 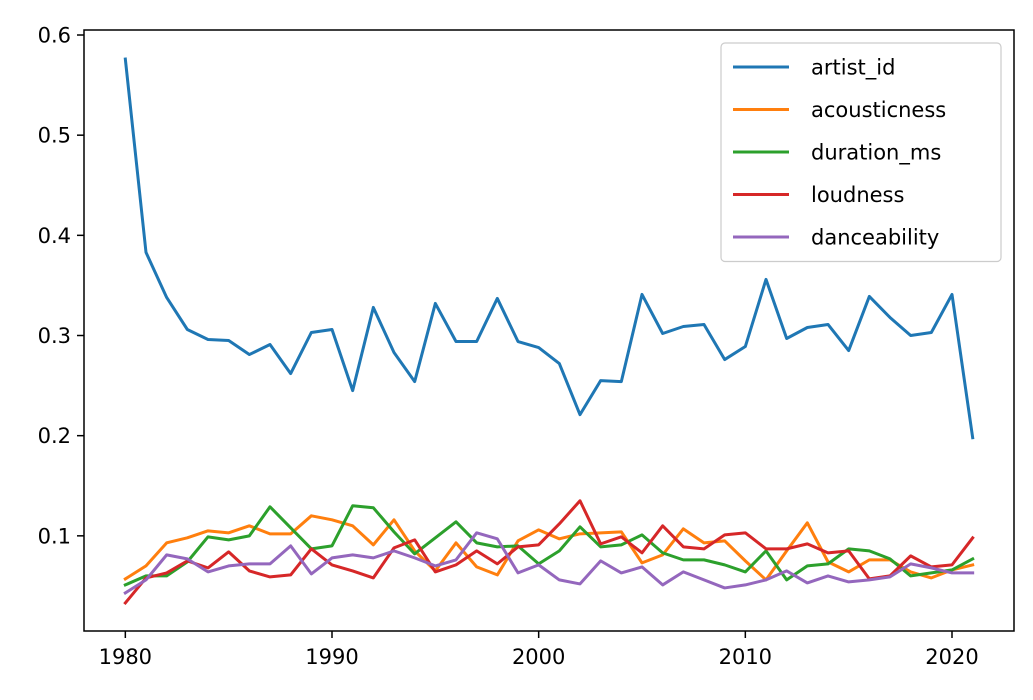 I want to click on x-tick-label: 2020, so click(x=951, y=657).